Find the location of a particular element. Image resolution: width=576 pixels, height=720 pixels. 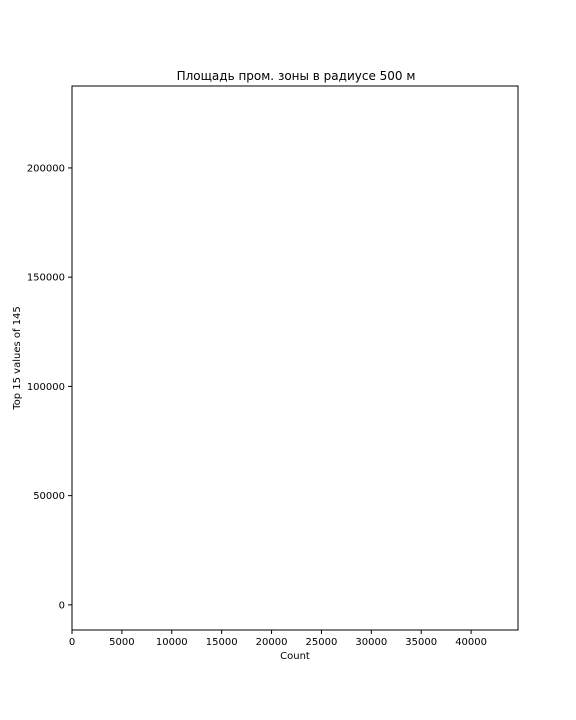

x-tick-label: 30000 is located at coordinates (371, 642).